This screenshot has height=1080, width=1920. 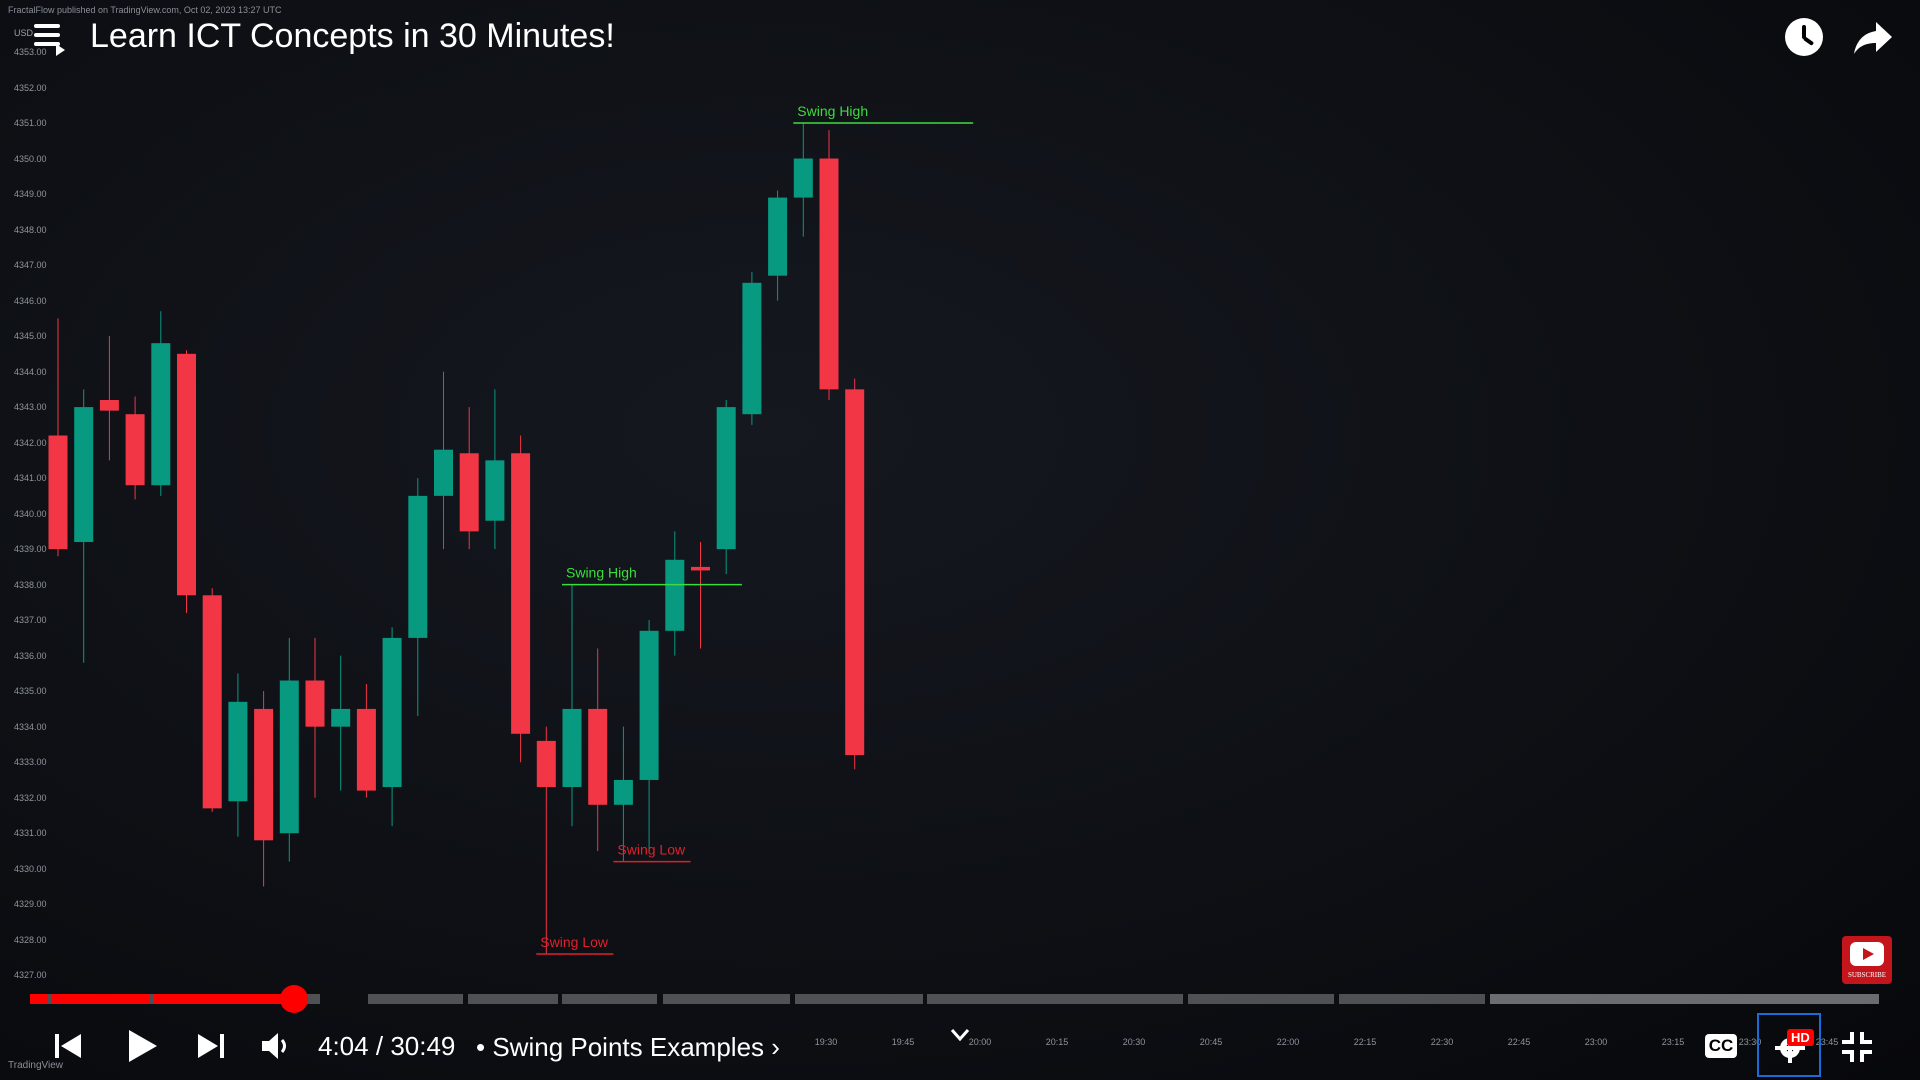 What do you see at coordinates (30, 194) in the screenshot?
I see `price-tick-label: 4349.00` at bounding box center [30, 194].